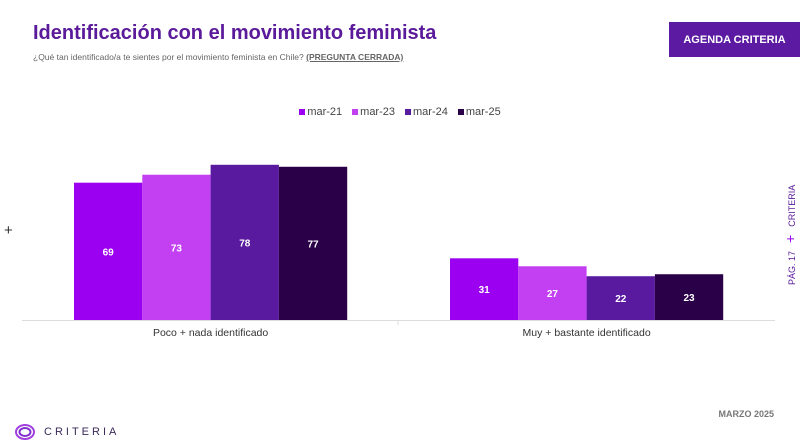 Image resolution: width=800 pixels, height=443 pixels. I want to click on plus-icon: +, so click(8, 230).